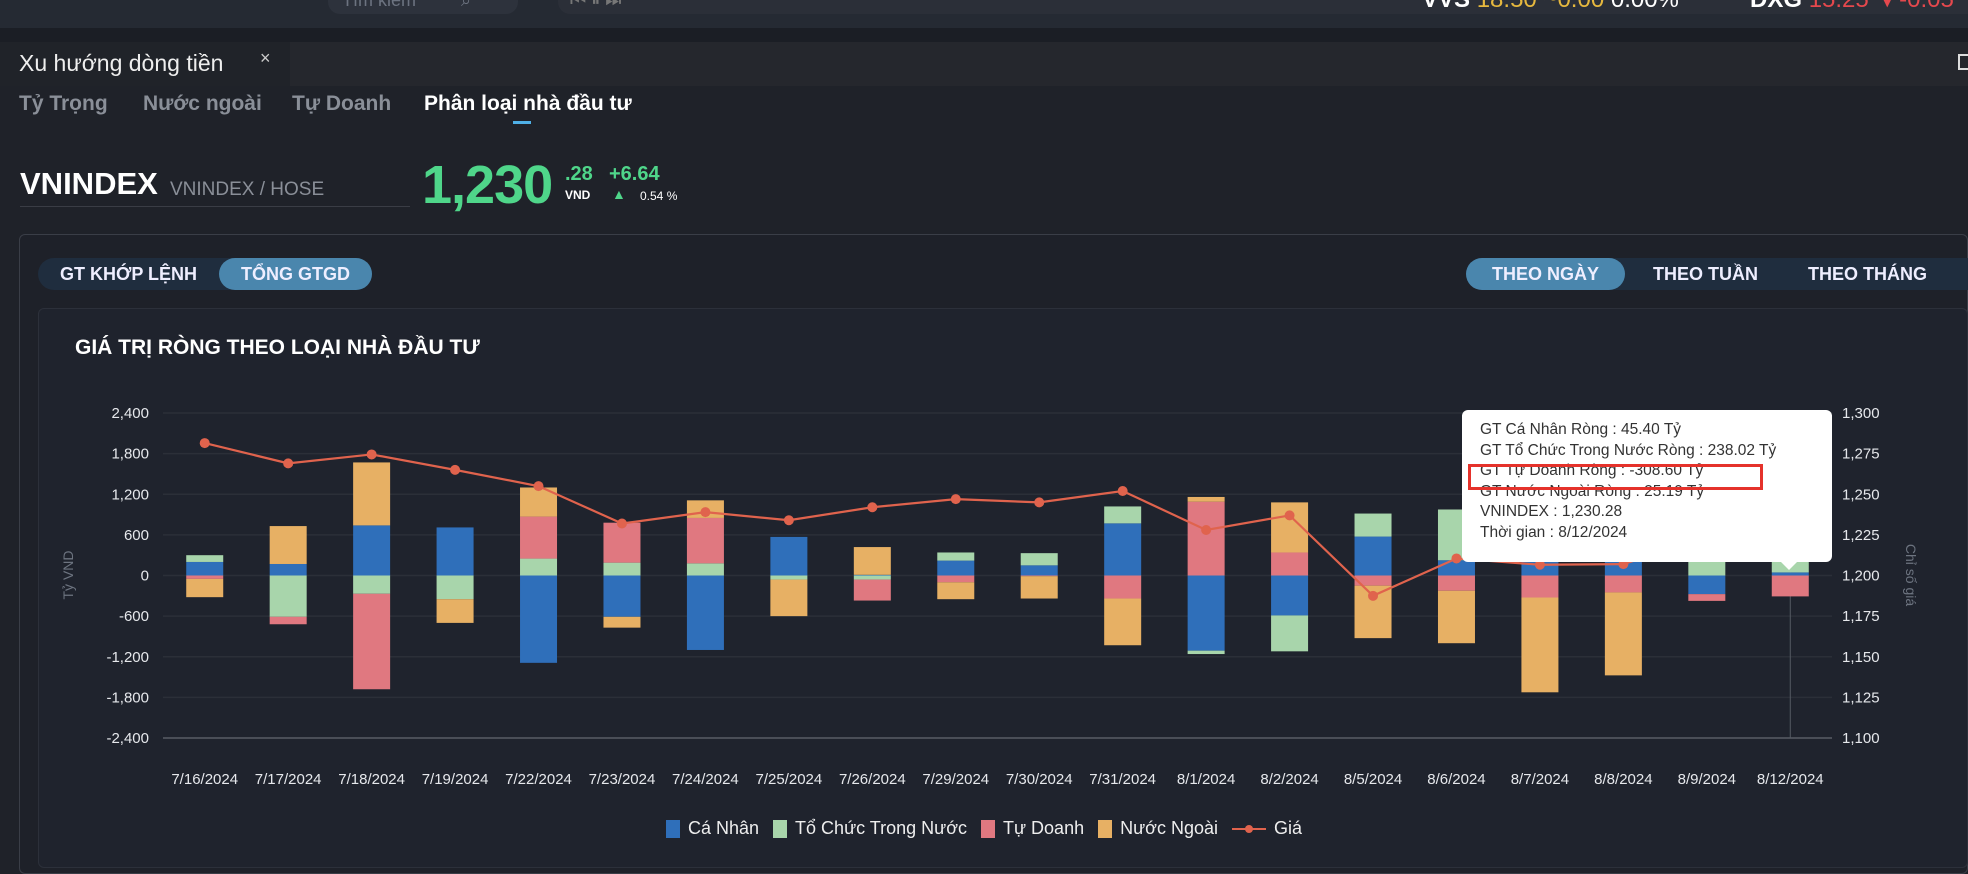 The height and width of the screenshot is (874, 1968). I want to click on x-tick-label: 7/22/2024, so click(538, 779).